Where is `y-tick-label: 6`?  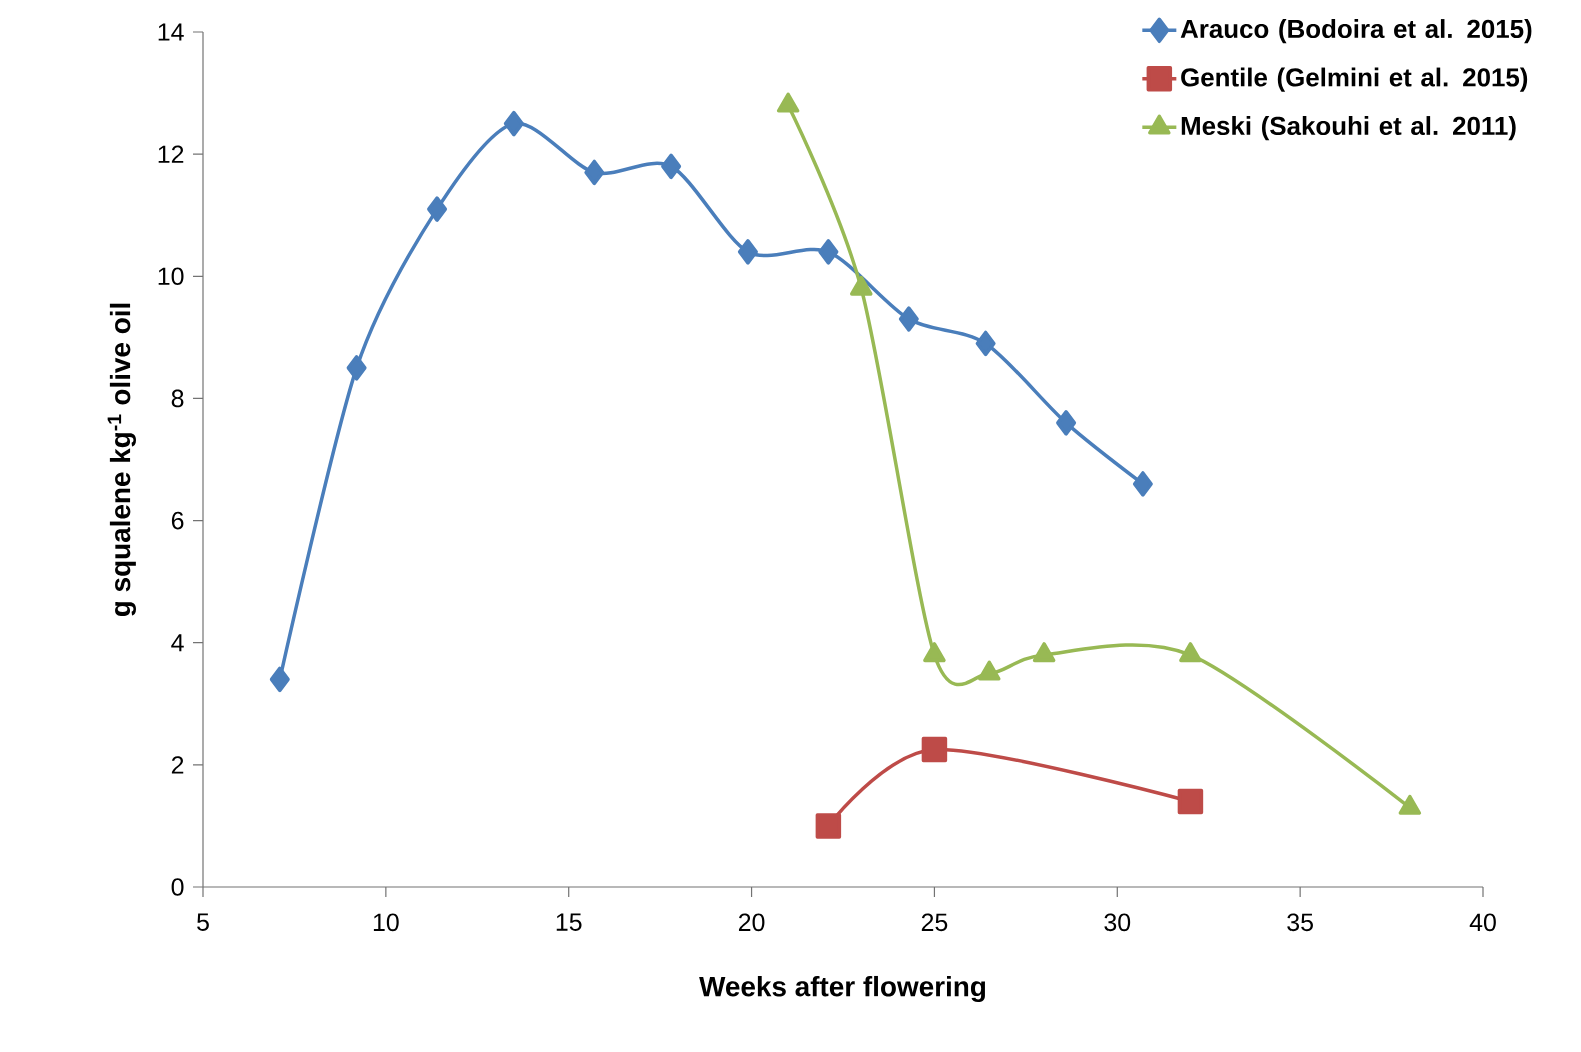
y-tick-label: 6 is located at coordinates (177, 520).